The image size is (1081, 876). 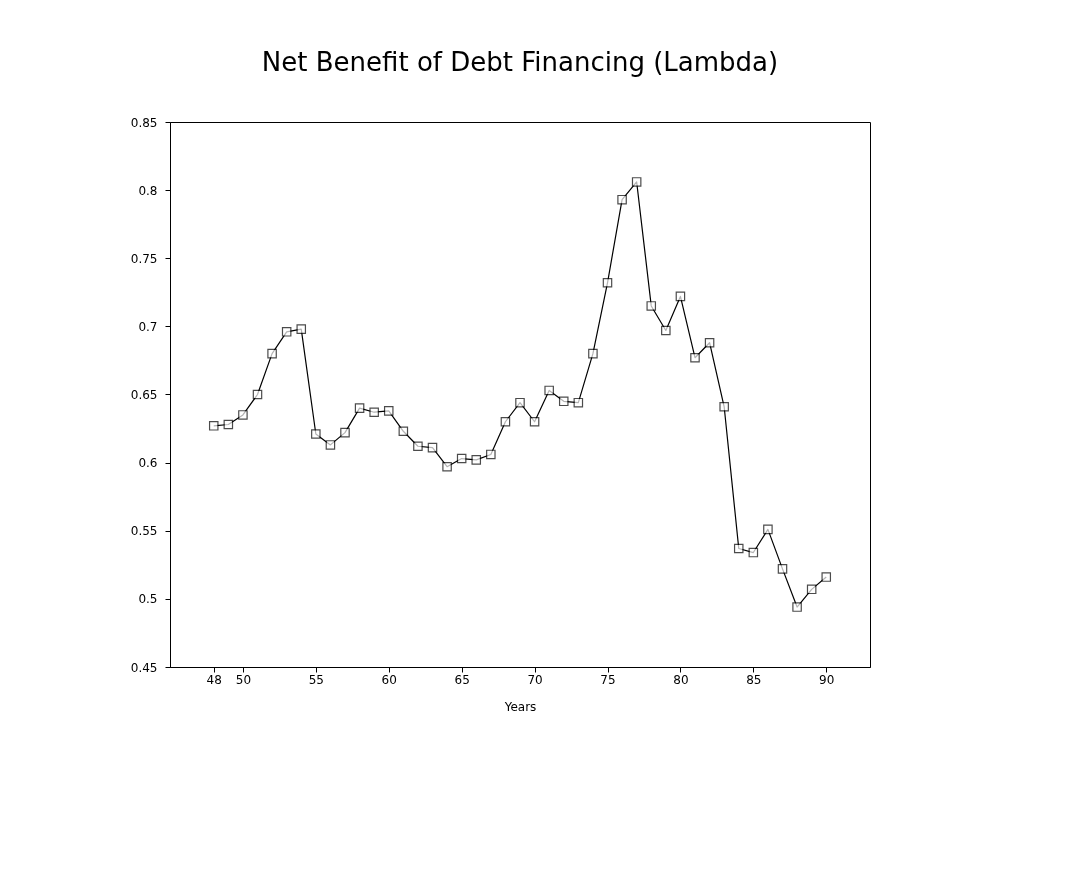 I want to click on x-tick-label: 50, so click(x=243, y=679).